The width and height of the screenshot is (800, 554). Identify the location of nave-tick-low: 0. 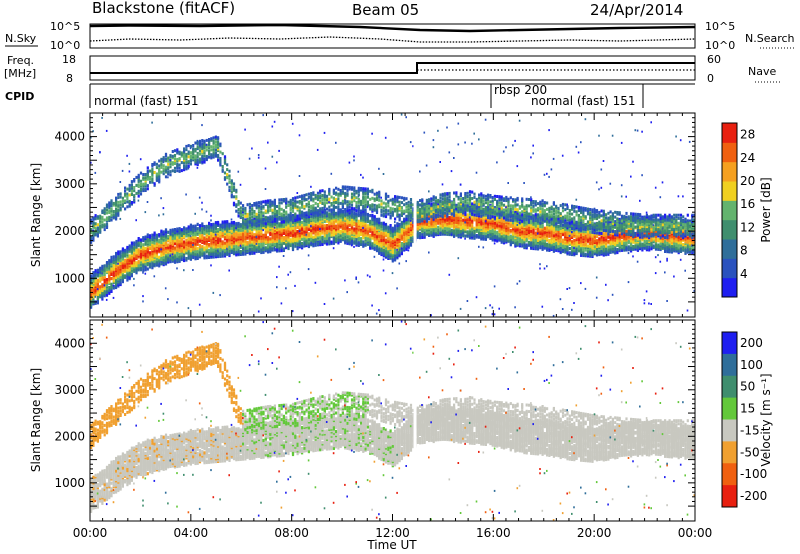
(710, 78).